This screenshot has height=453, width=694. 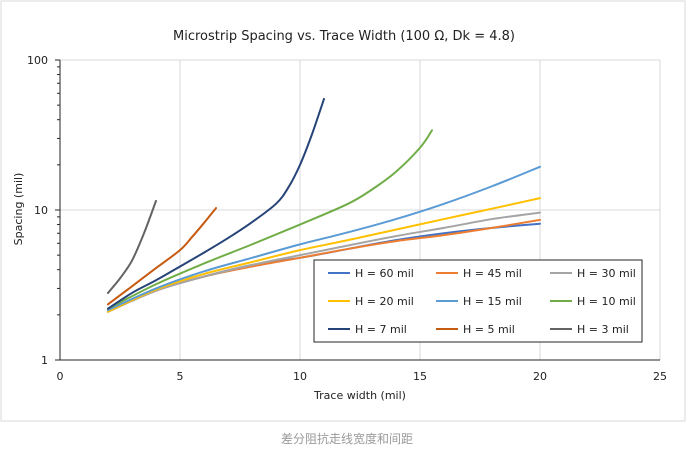 What do you see at coordinates (359, 395) in the screenshot?
I see `x-axis-label: Trace width (mil)` at bounding box center [359, 395].